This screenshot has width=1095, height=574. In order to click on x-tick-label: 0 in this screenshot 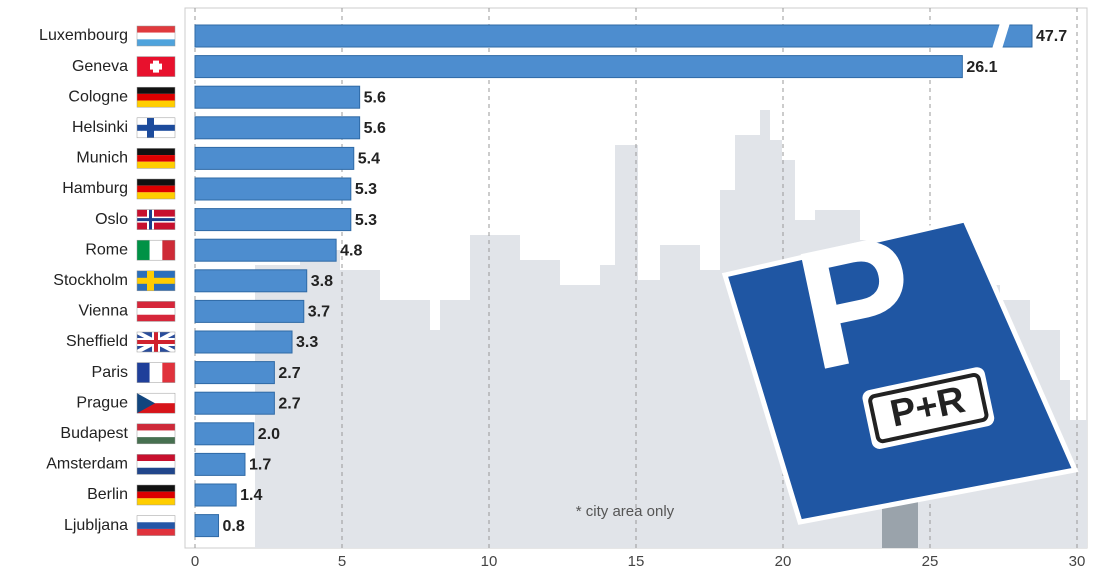, I will do `click(195, 561)`.